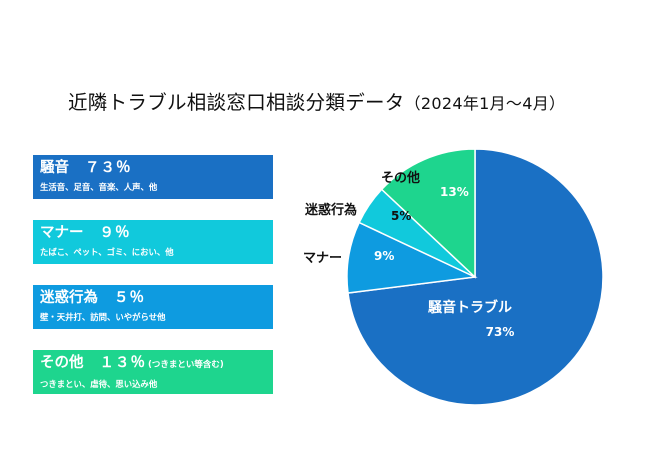 This screenshot has width=650, height=450. What do you see at coordinates (108, 168) in the screenshot?
I see `card-percent: ７３％` at bounding box center [108, 168].